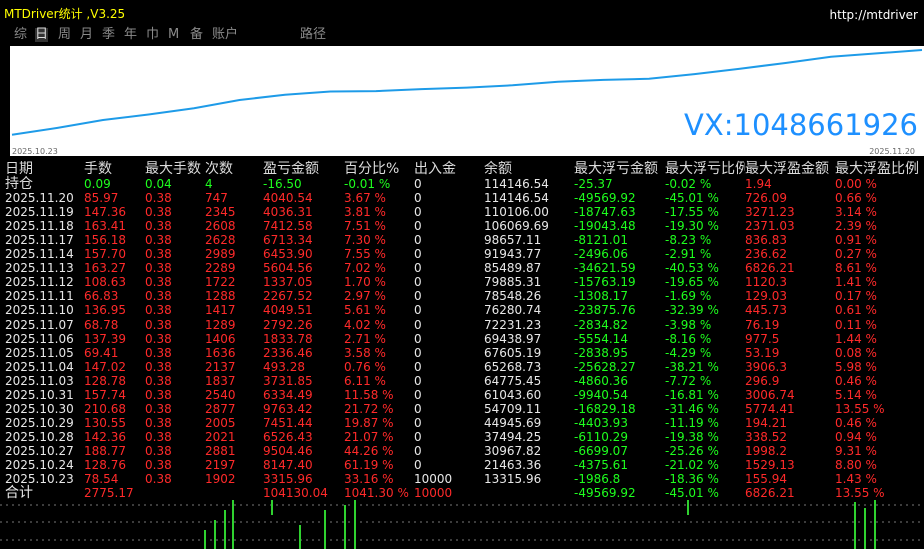 The width and height of the screenshot is (924, 549). Describe the element at coordinates (513, 422) in the screenshot. I see `table-cell: 44945.69` at that location.